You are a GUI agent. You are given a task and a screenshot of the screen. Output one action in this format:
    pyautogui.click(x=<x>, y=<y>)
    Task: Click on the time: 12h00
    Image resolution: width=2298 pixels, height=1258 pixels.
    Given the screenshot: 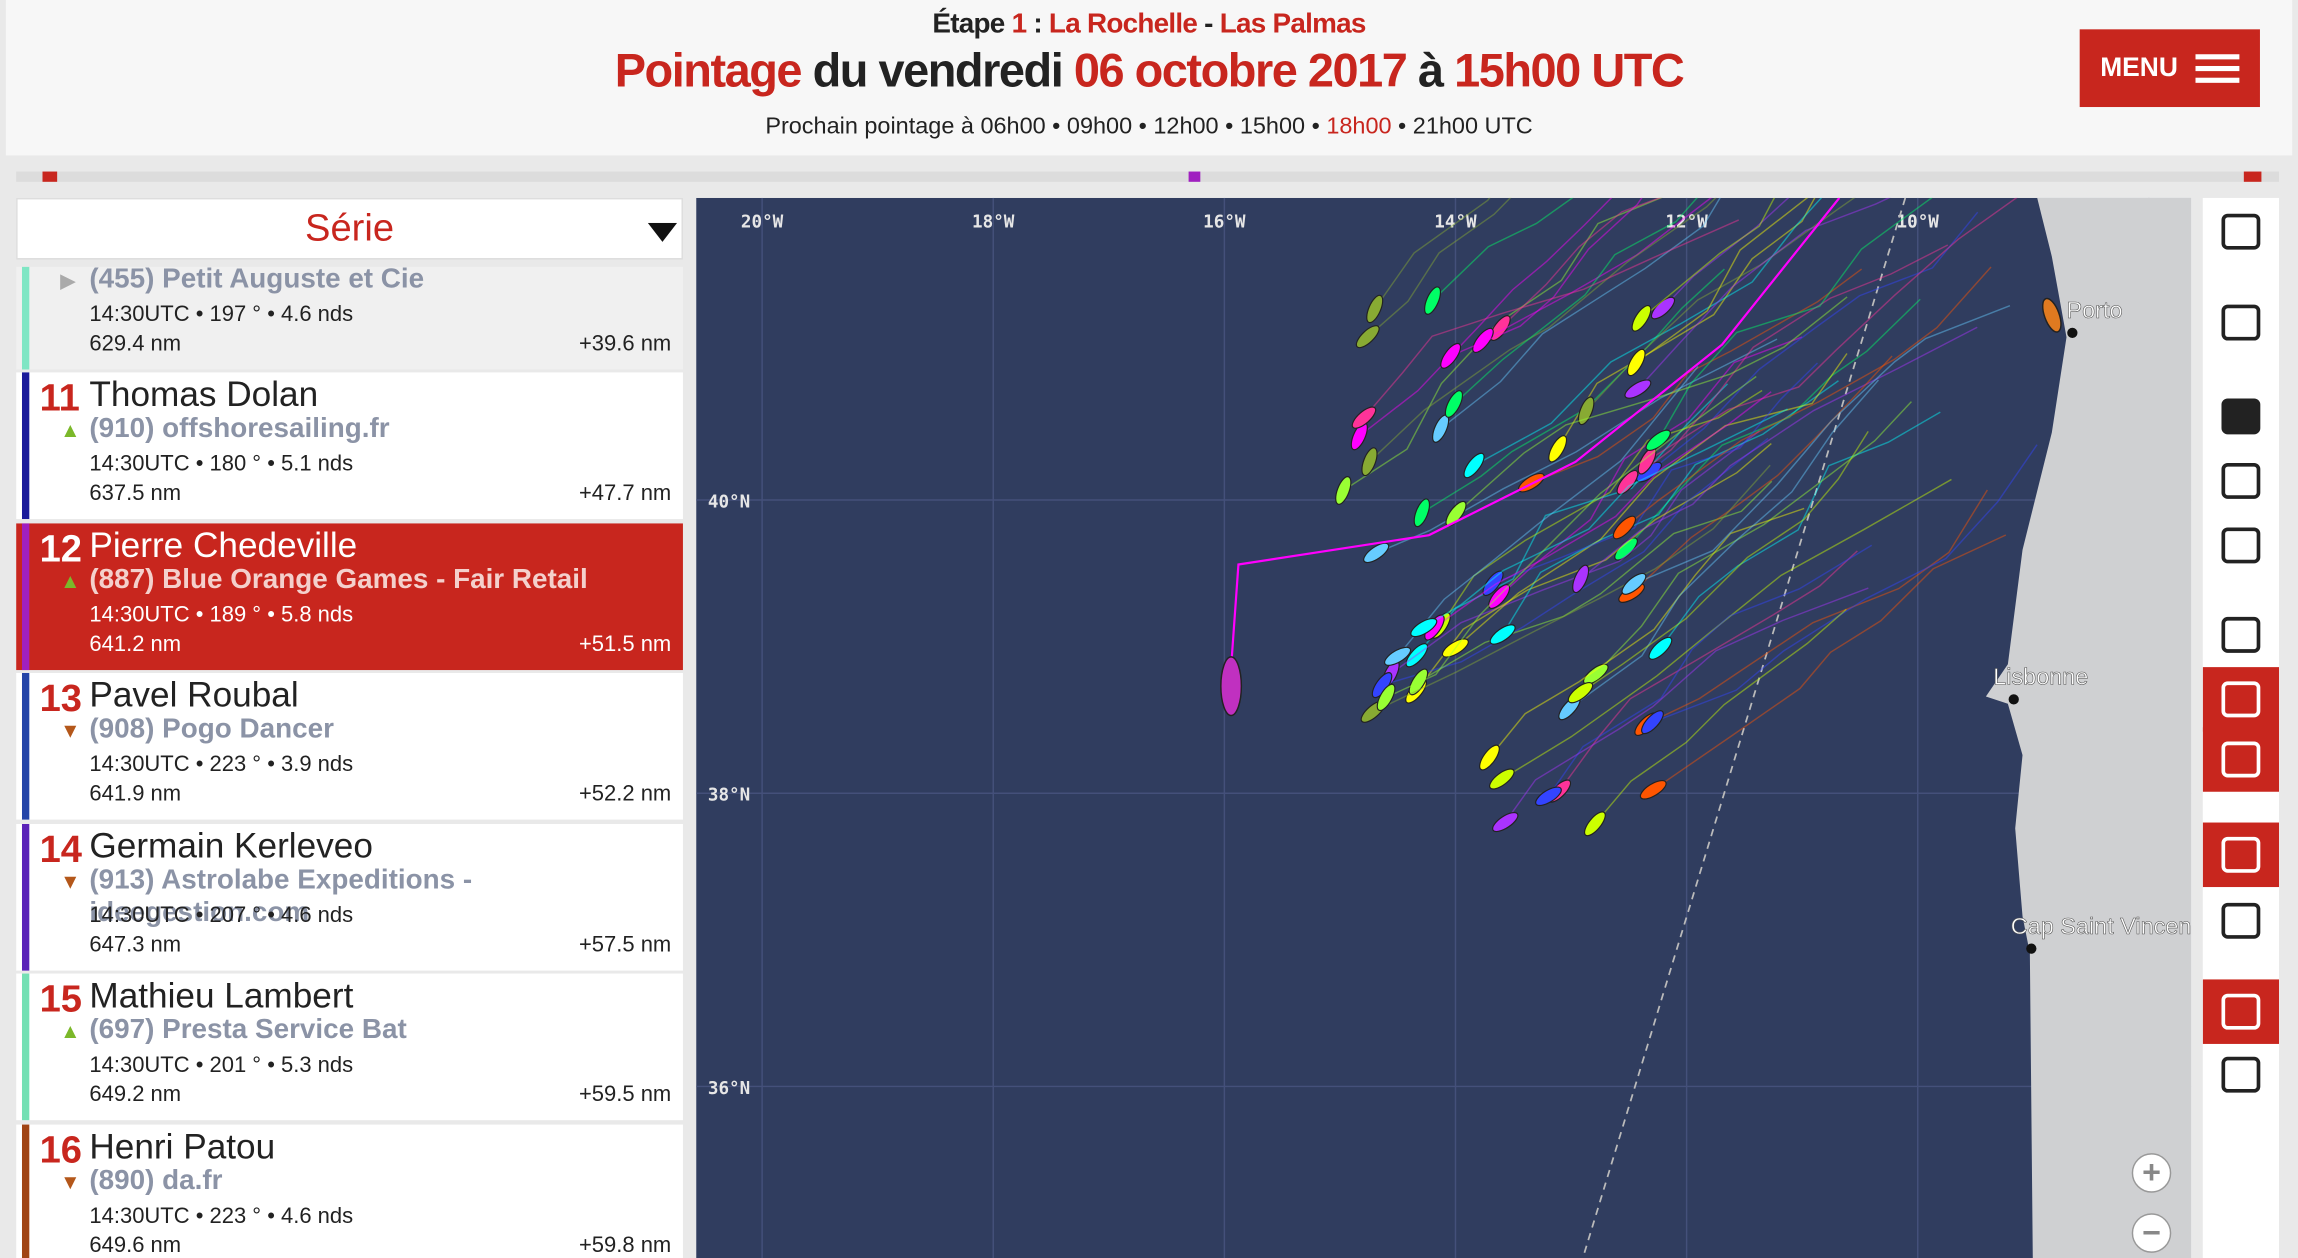 What is the action you would take?
    pyautogui.click(x=1186, y=127)
    